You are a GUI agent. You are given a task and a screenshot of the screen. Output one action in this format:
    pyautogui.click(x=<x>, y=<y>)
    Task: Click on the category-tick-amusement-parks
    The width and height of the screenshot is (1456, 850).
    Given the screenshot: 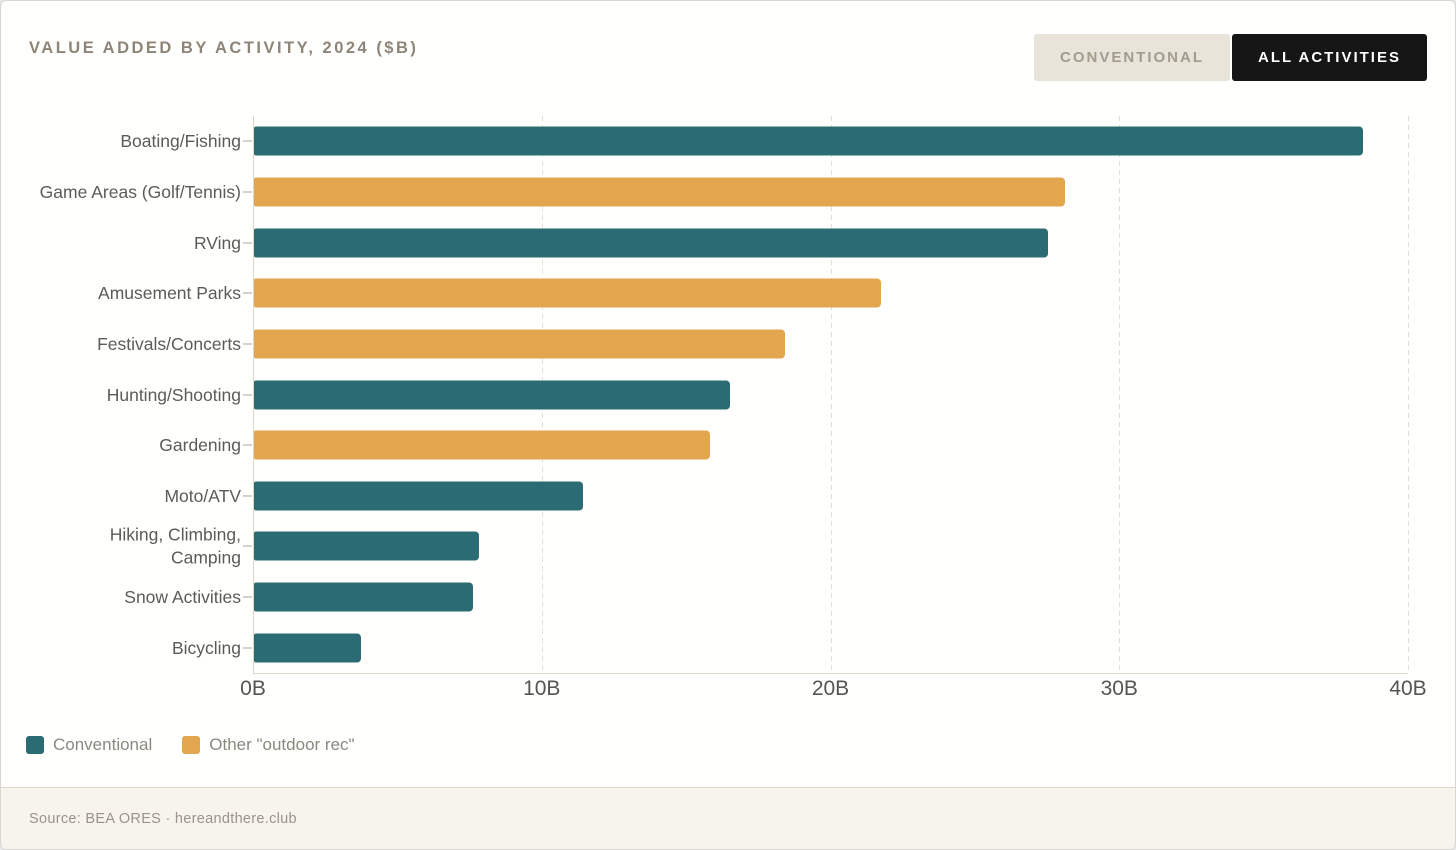 What is the action you would take?
    pyautogui.click(x=247, y=293)
    